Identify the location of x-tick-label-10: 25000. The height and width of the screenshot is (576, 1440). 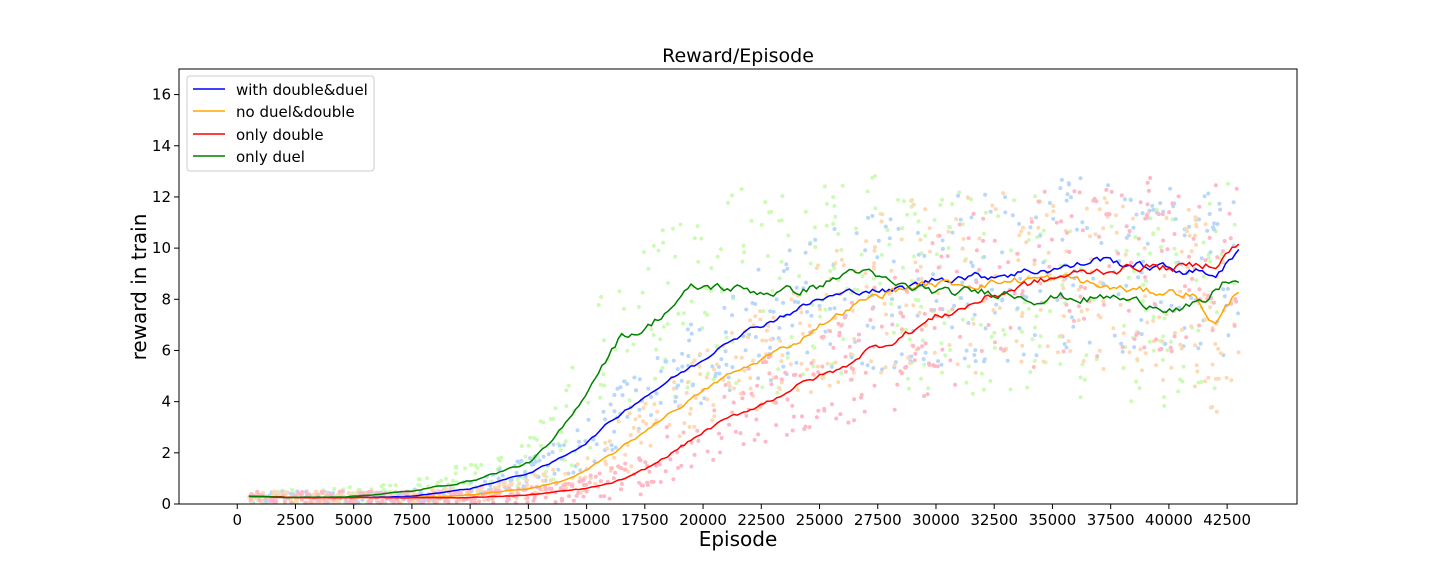
(820, 520).